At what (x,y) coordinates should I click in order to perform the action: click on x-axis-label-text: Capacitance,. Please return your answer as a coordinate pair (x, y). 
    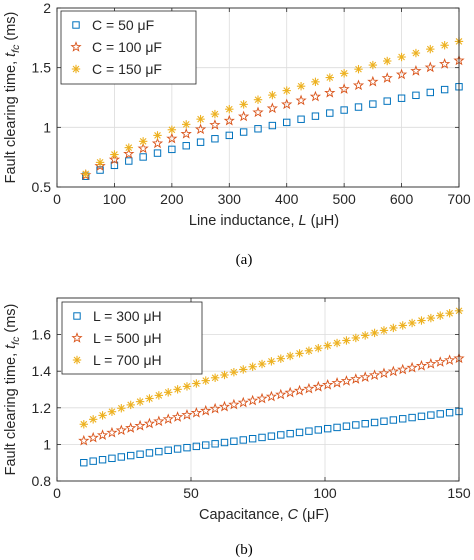
    Looking at the image, I should click on (243, 515).